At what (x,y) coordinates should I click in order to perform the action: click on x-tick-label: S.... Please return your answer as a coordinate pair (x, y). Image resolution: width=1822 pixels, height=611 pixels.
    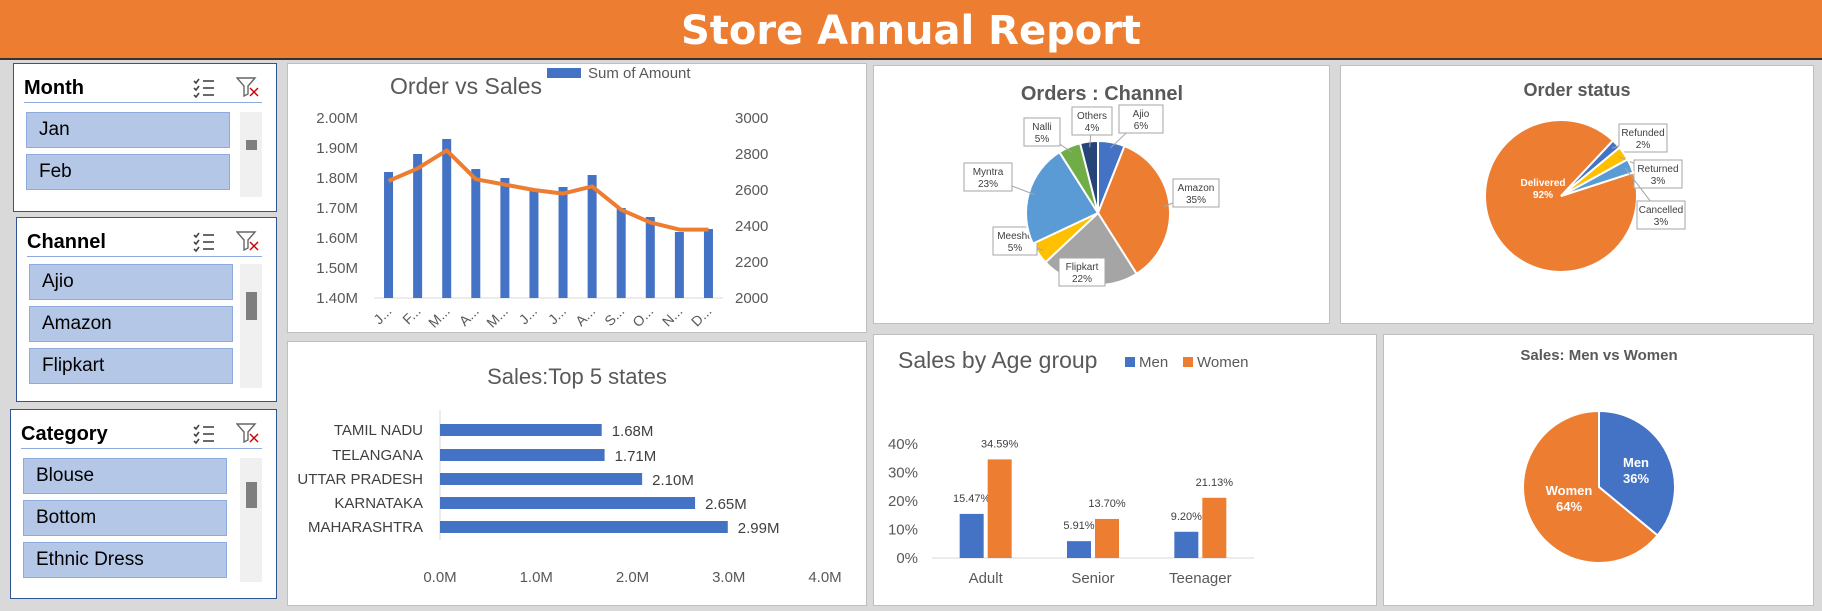
    Looking at the image, I should click on (614, 316).